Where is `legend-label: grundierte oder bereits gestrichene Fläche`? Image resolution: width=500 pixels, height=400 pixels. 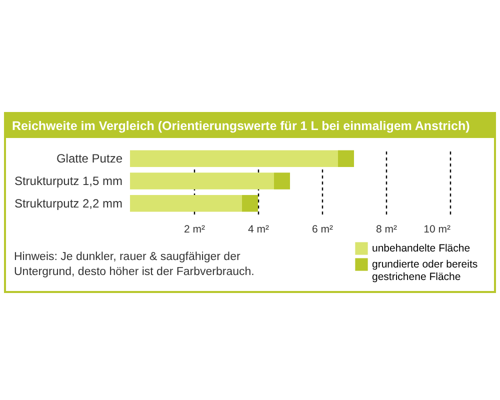
legend-label: grundierte oder bereits gestrichene Fläche is located at coordinates (425, 270).